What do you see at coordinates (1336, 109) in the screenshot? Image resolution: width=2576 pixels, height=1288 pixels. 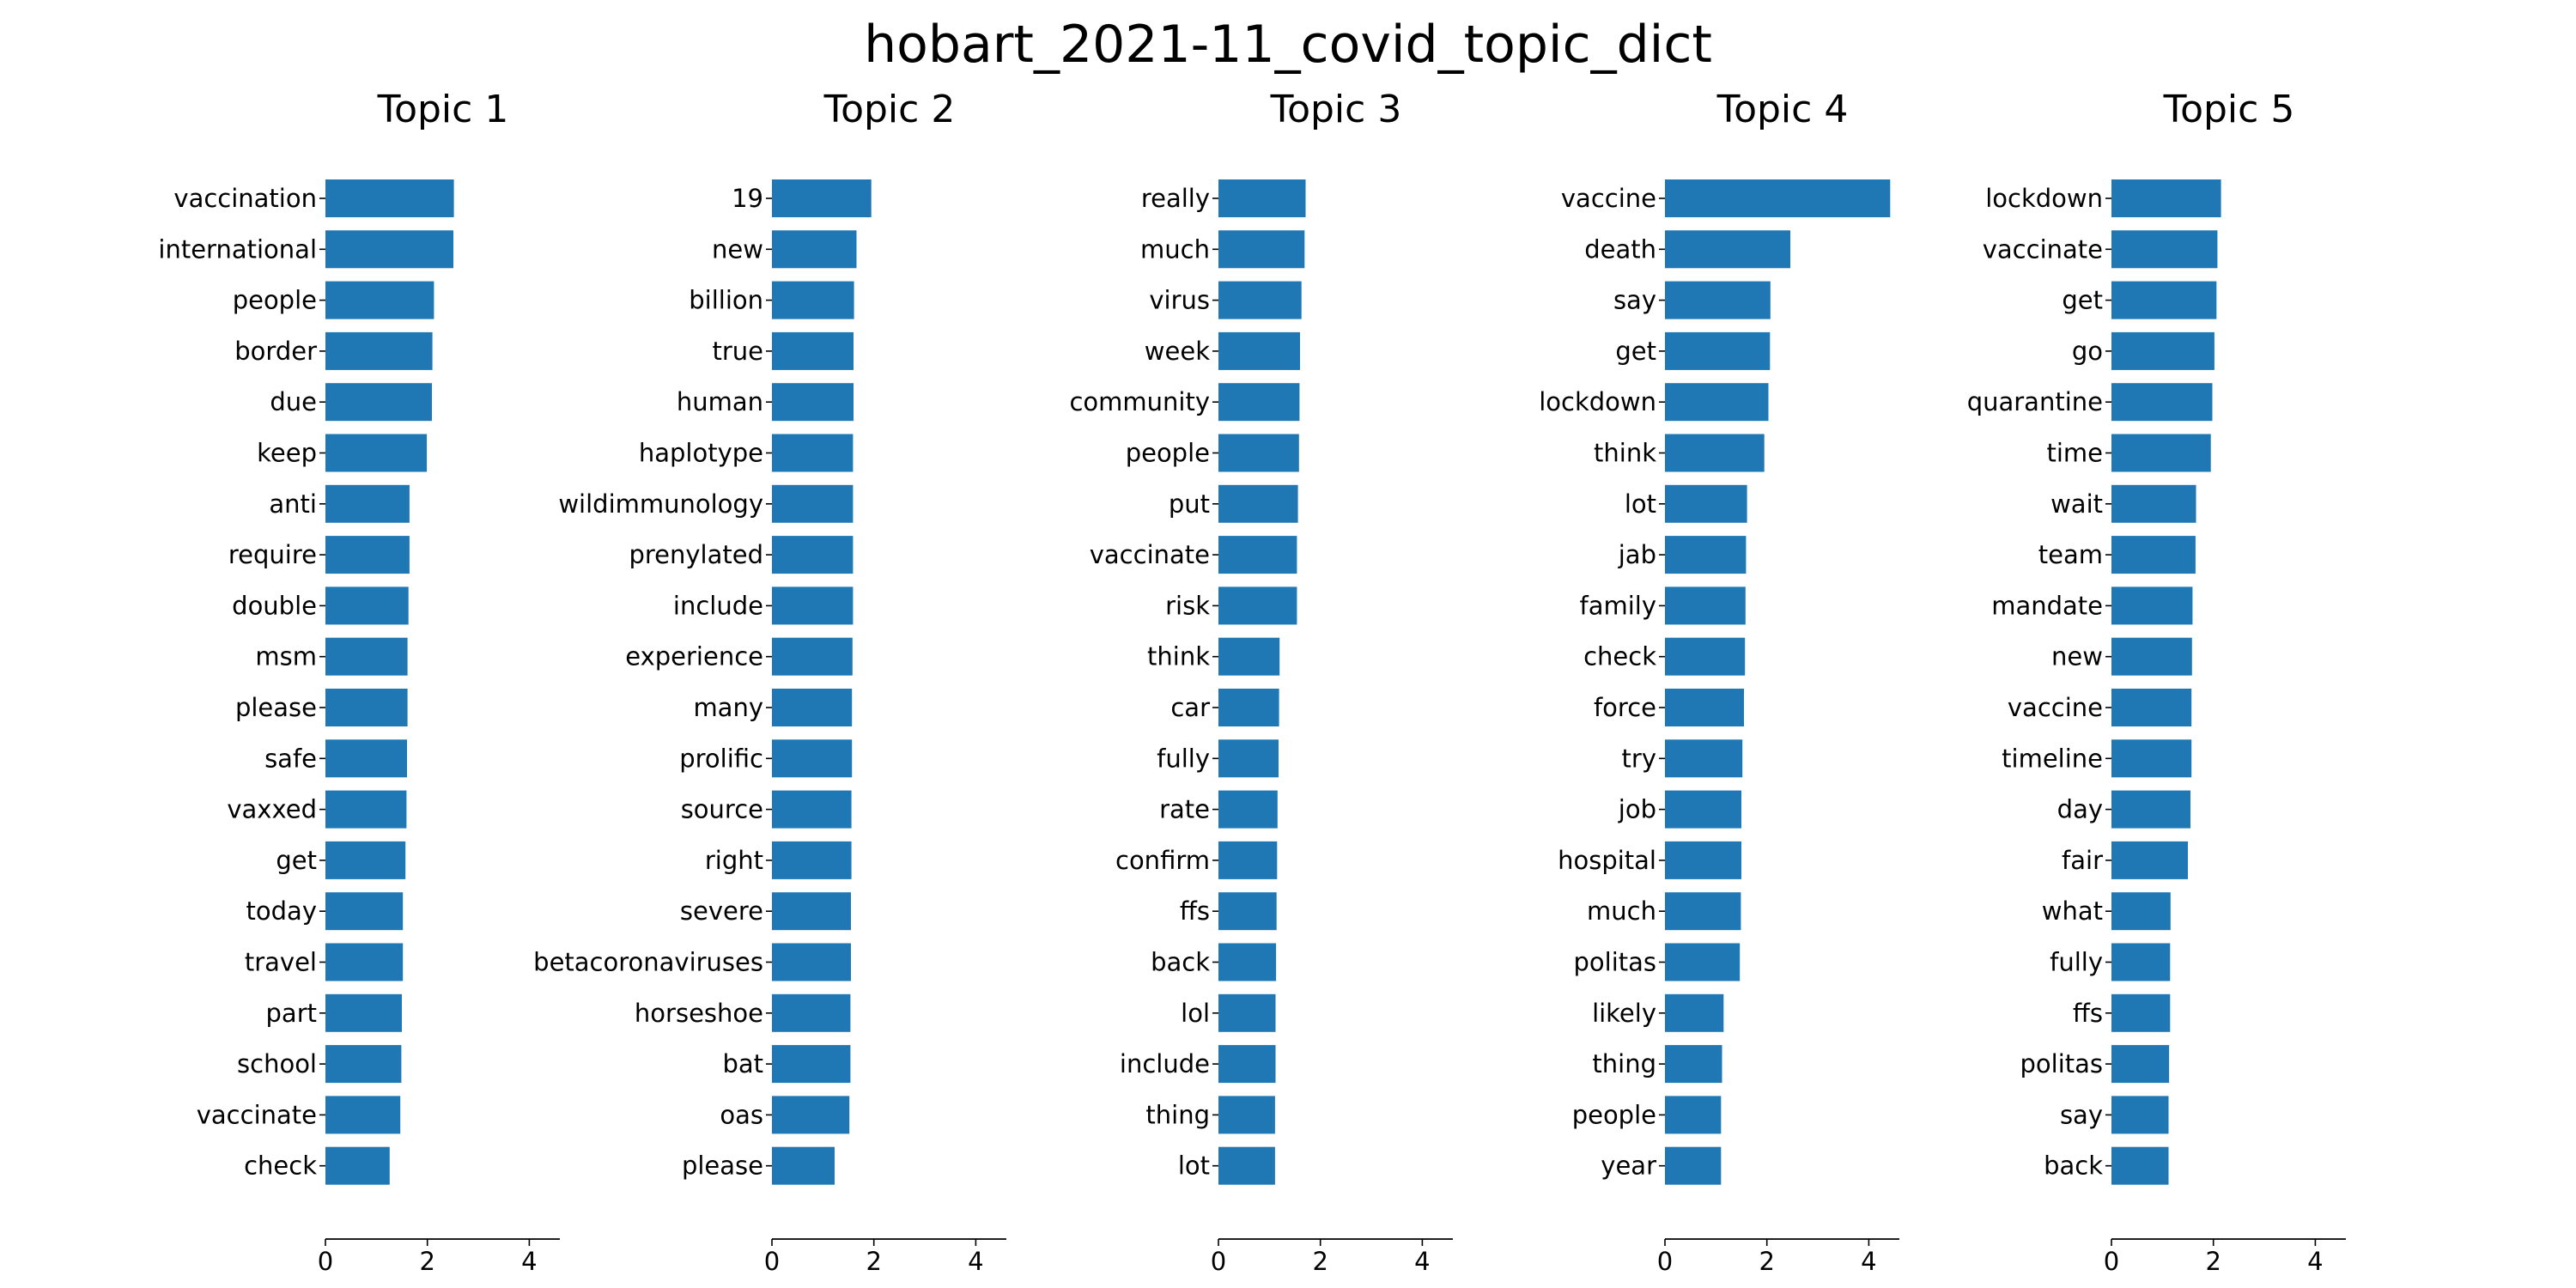 I see `panel-title: Topic 3` at bounding box center [1336, 109].